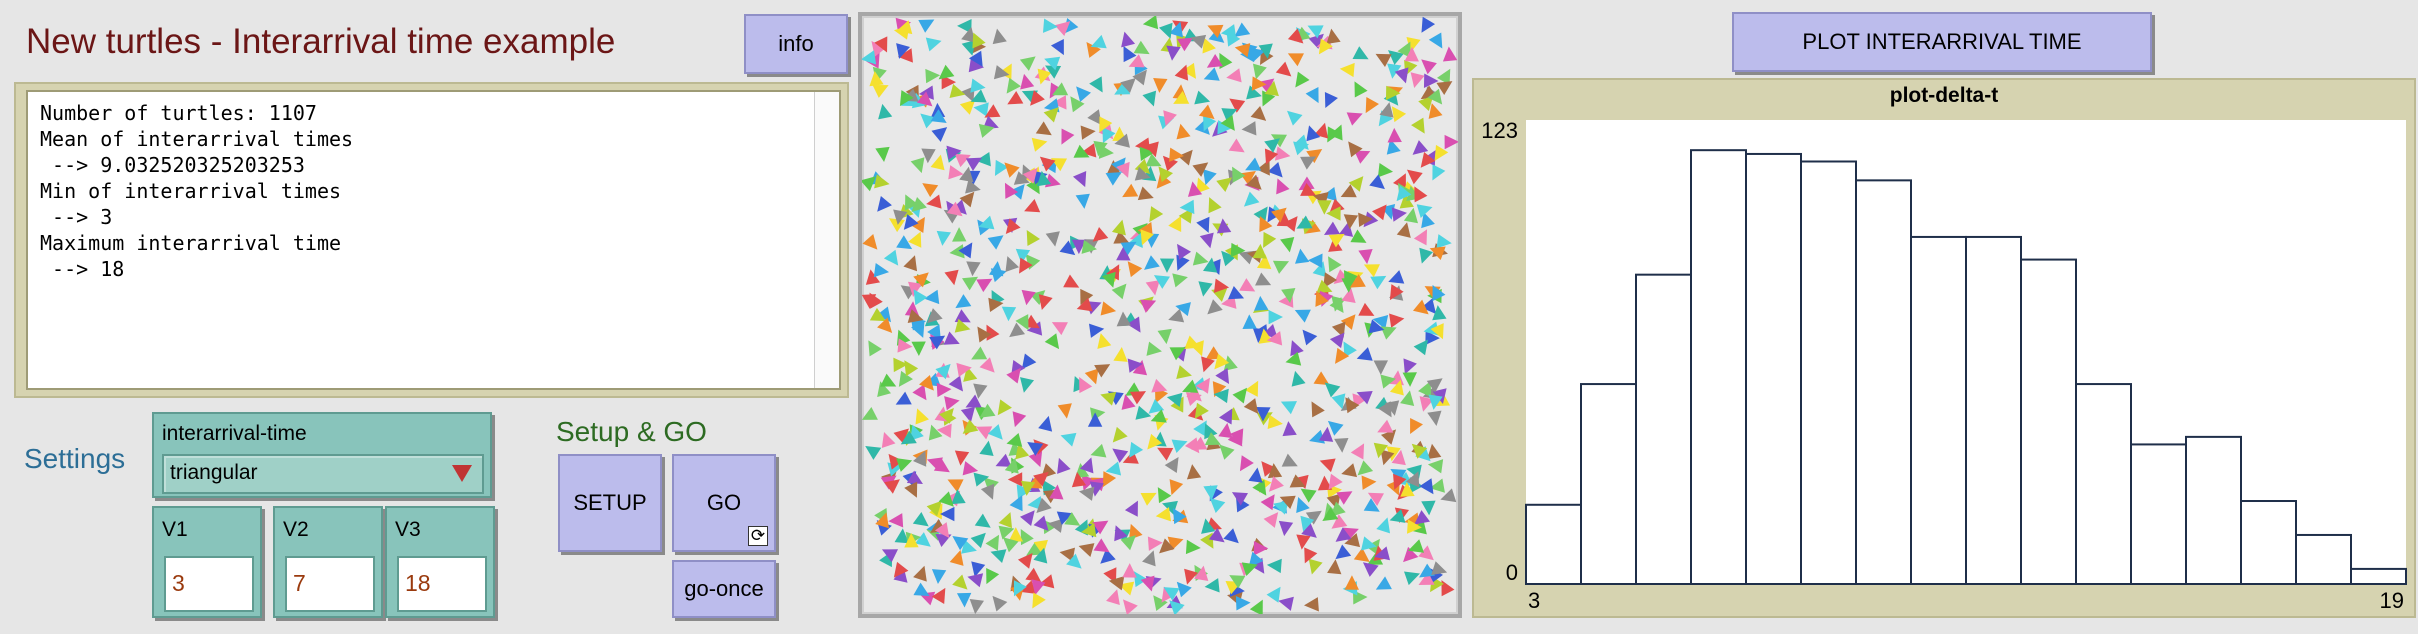 The width and height of the screenshot is (2418, 634). I want to click on chooser-dropdown: triangular, so click(323, 474).